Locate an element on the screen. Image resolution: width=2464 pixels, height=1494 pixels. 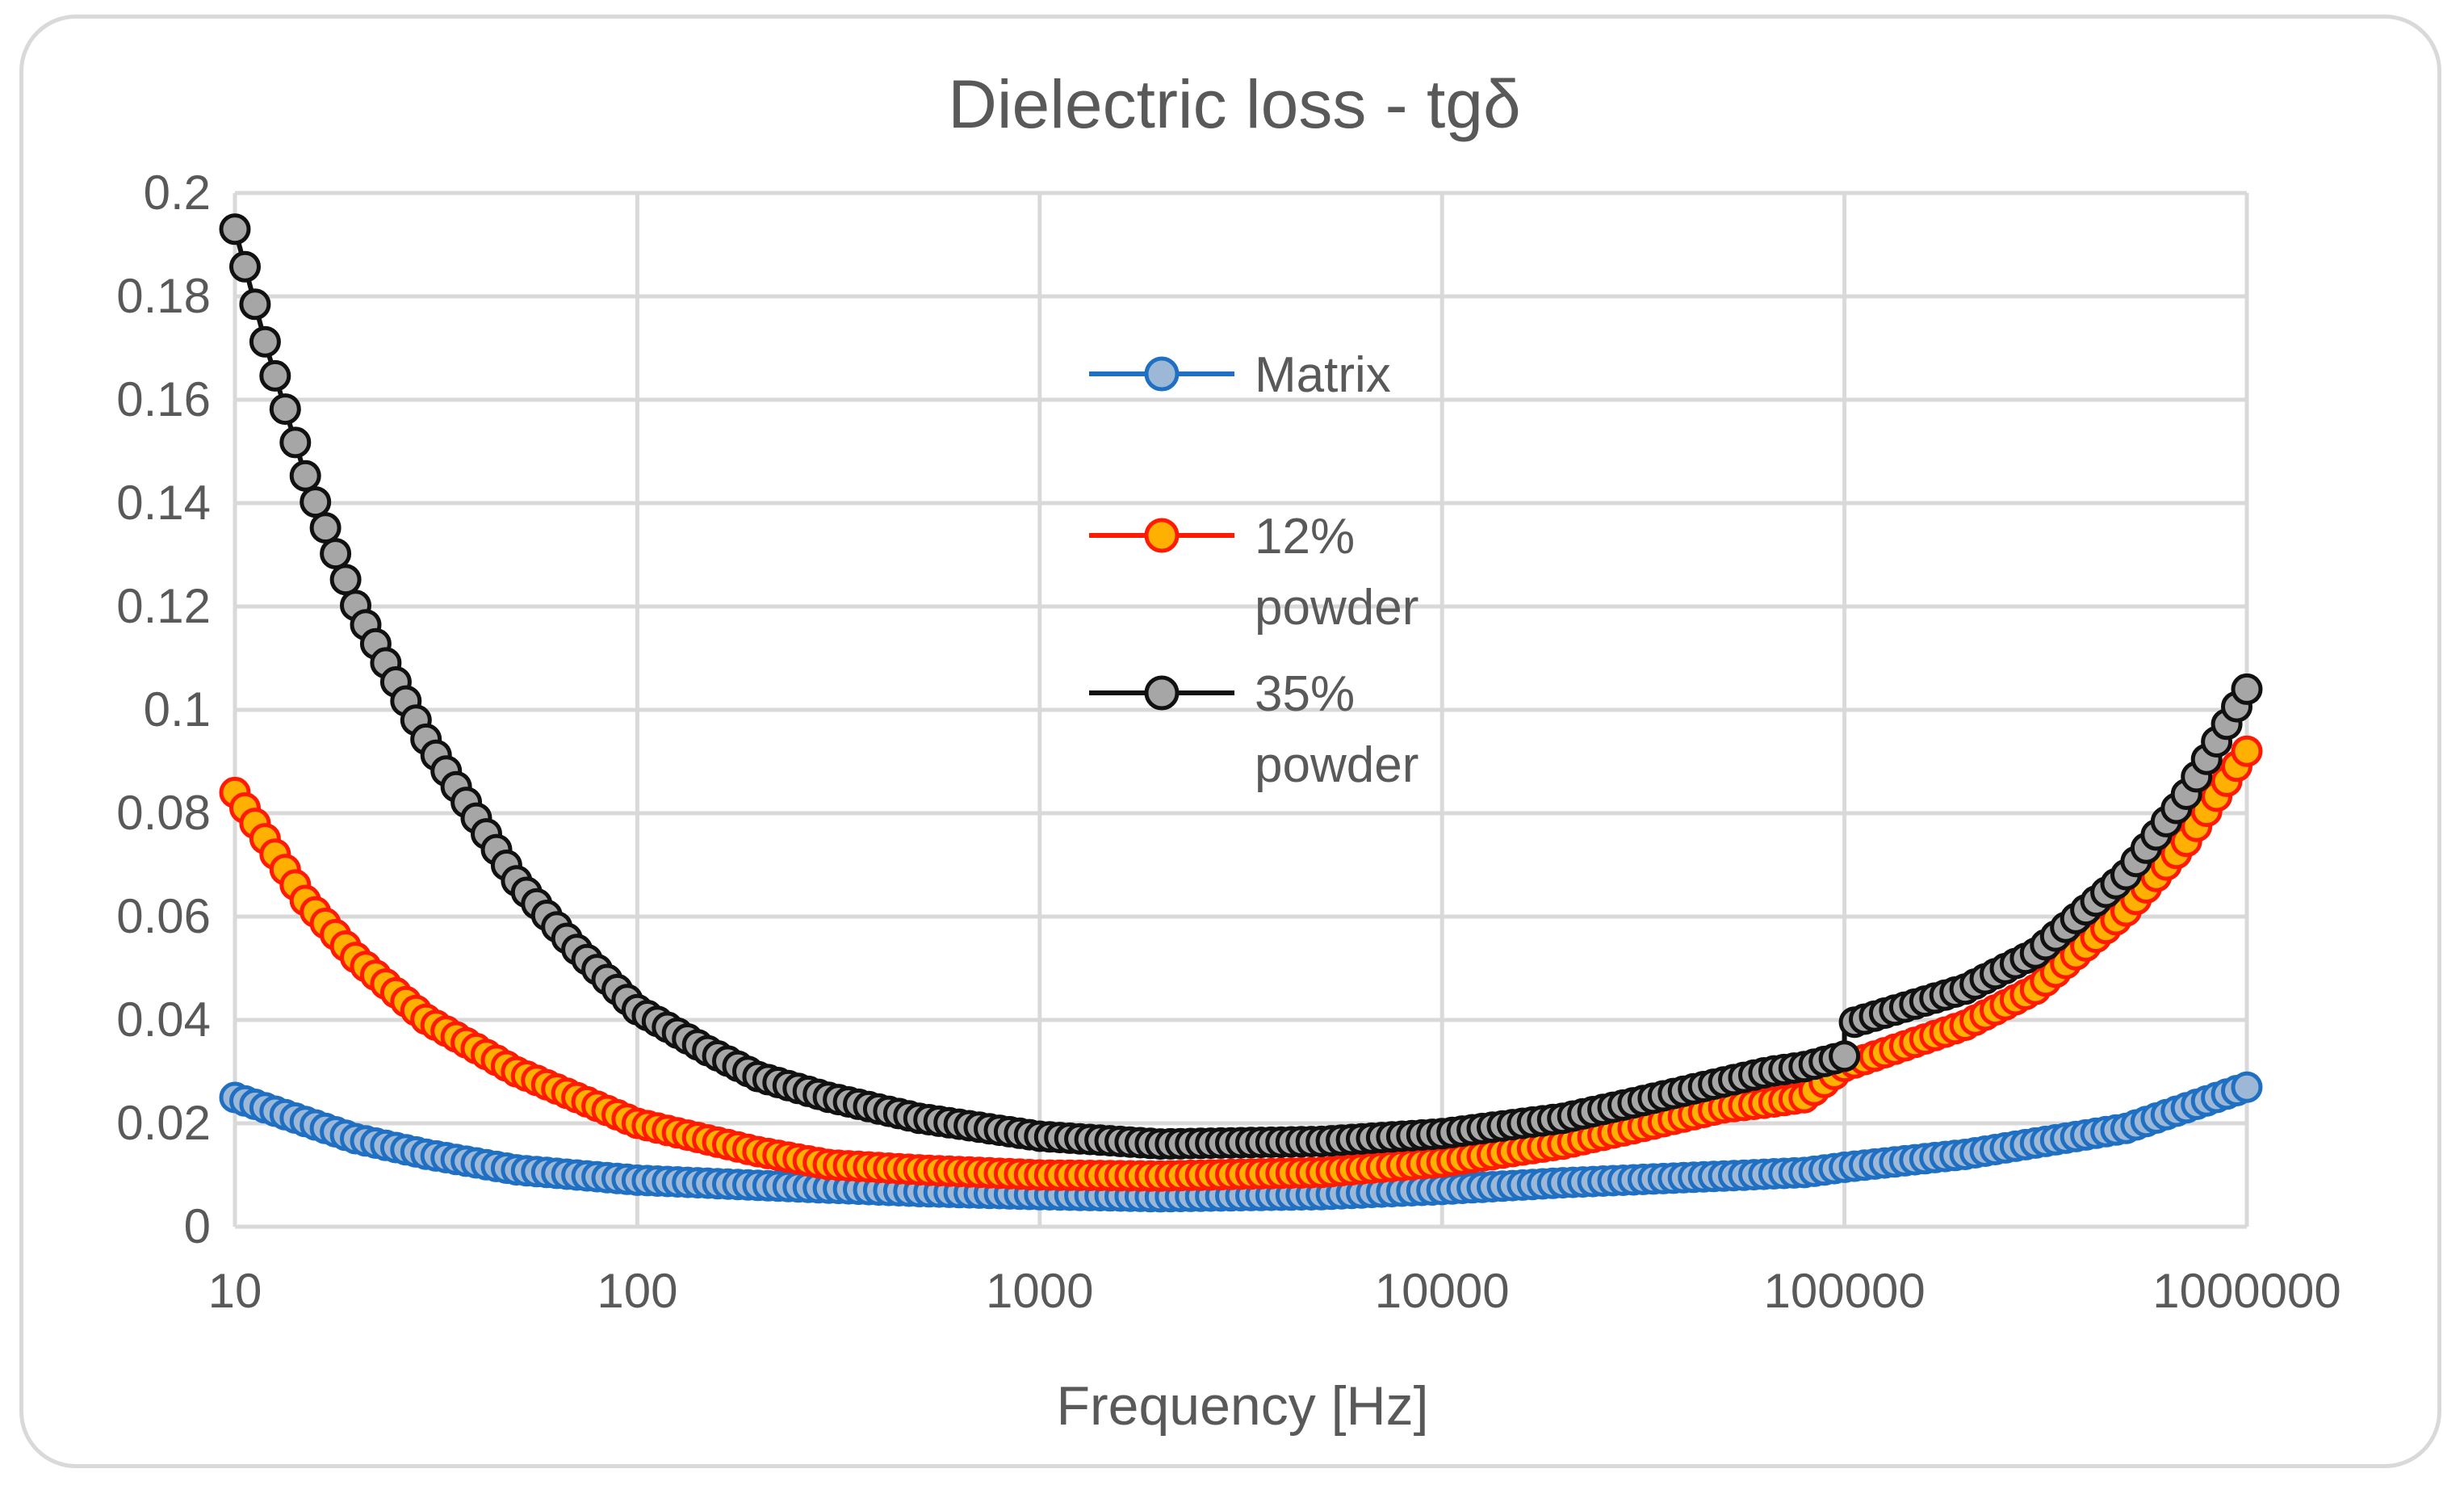
legend-entry-2: 12% powder is located at coordinates (1253, 572).